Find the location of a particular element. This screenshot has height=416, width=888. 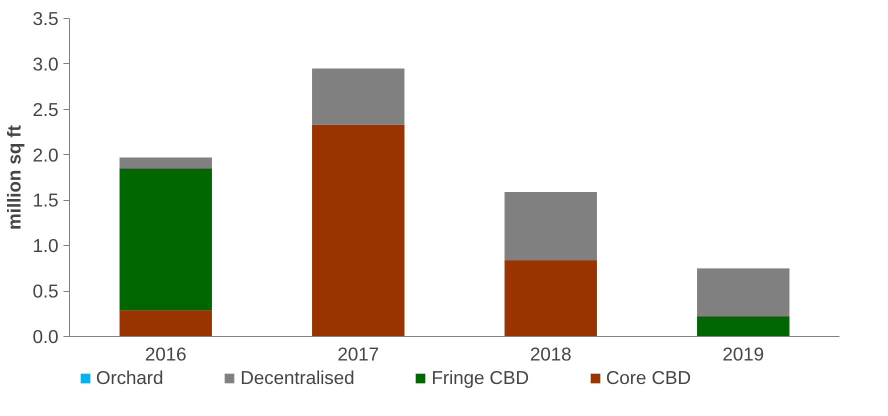

y-tick-label: 1.5 is located at coordinates (45, 200).